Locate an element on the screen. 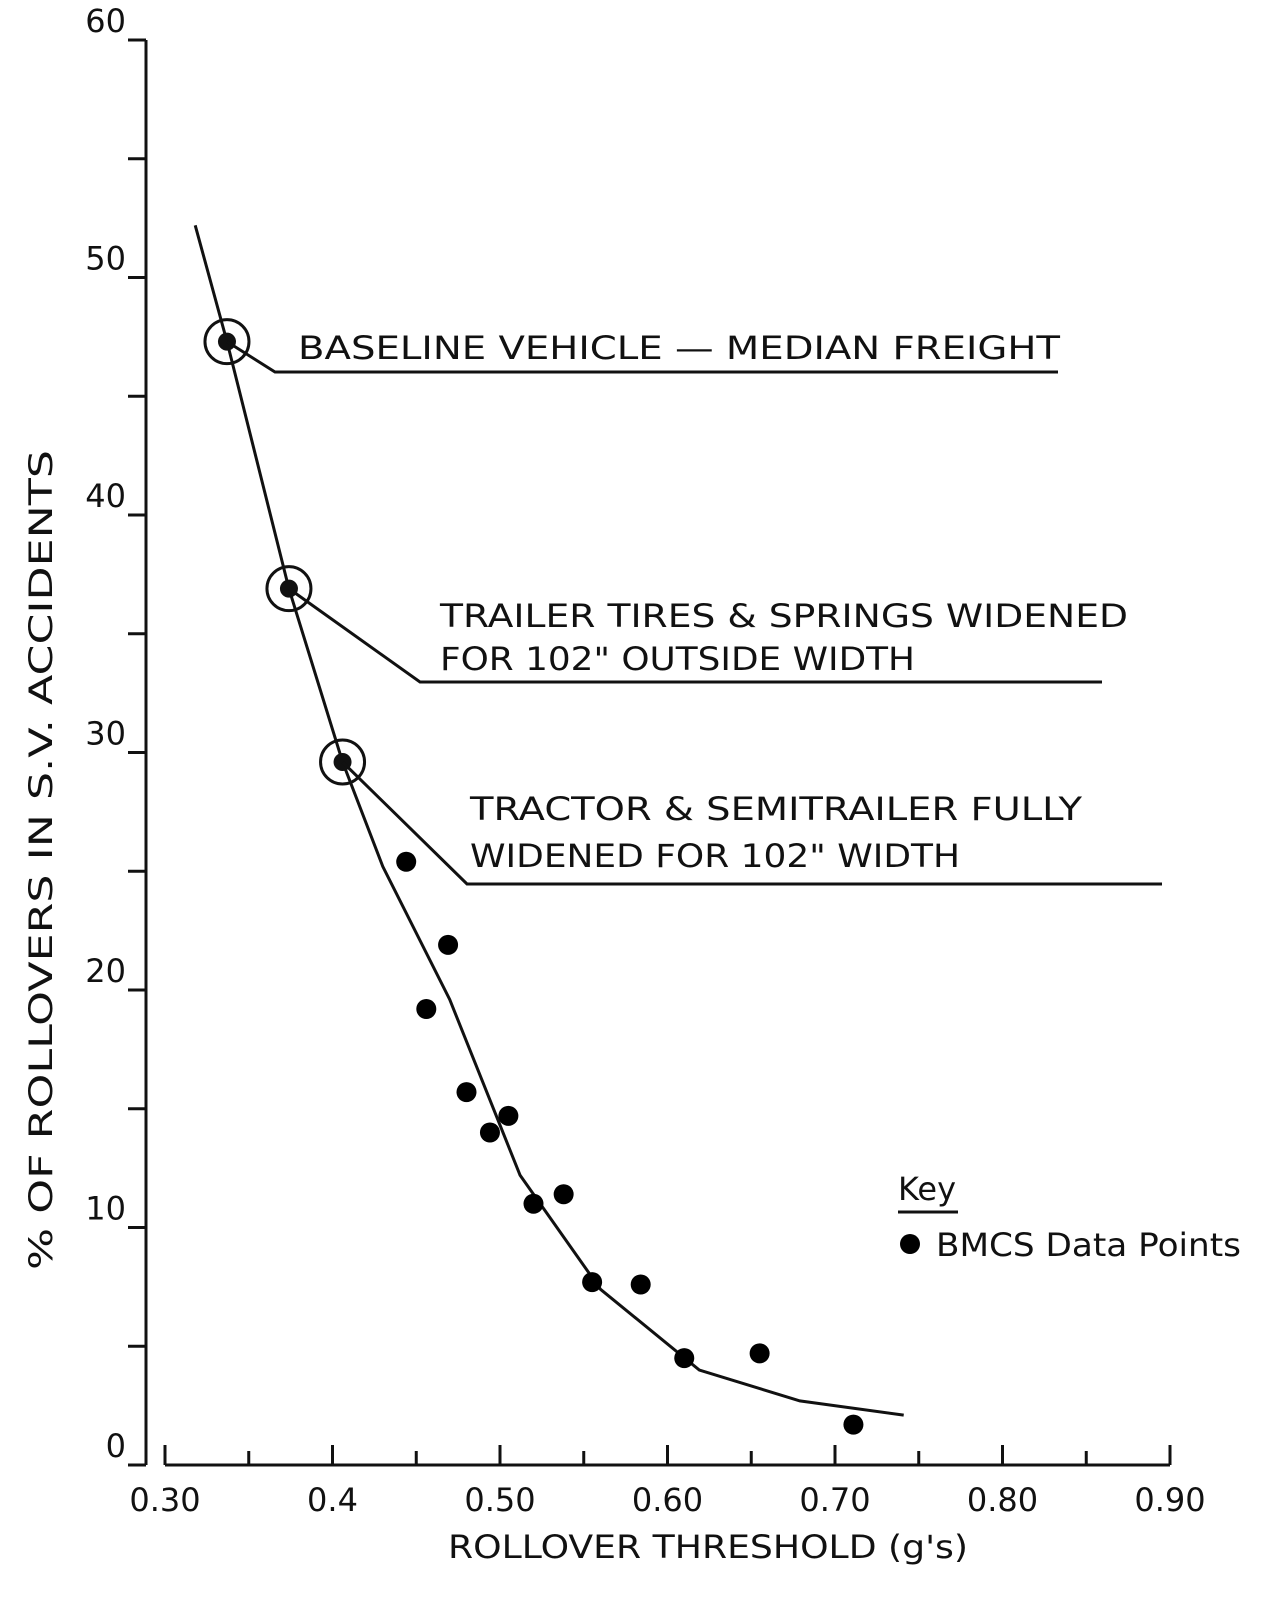 The height and width of the screenshot is (1598, 1281). annotation-text: TRACTOR & SEMITRAILER FULLY is located at coordinates (776, 809).